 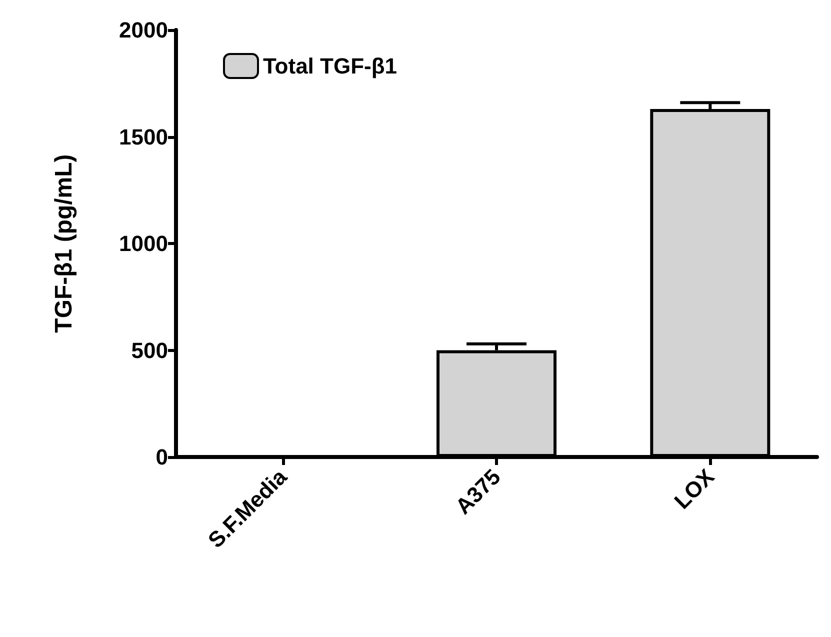 I want to click on y-tick-label: 2000, so click(x=143, y=30).